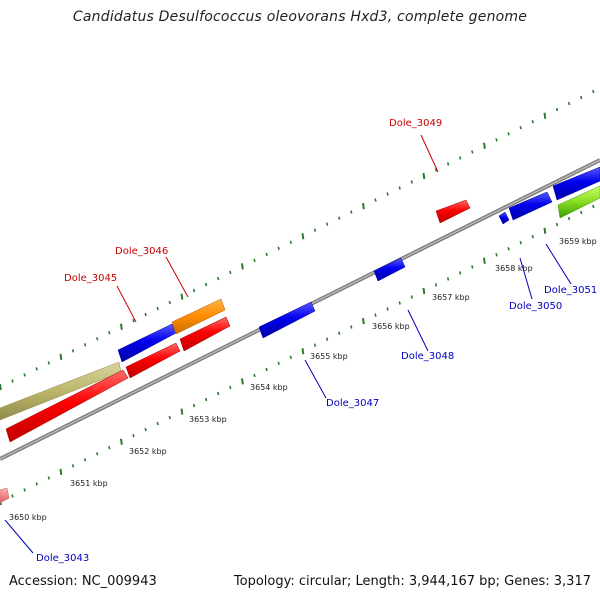 The width and height of the screenshot is (600, 600). Describe the element at coordinates (141, 251) in the screenshot. I see `label-dole-3046: Dole_3046` at that location.